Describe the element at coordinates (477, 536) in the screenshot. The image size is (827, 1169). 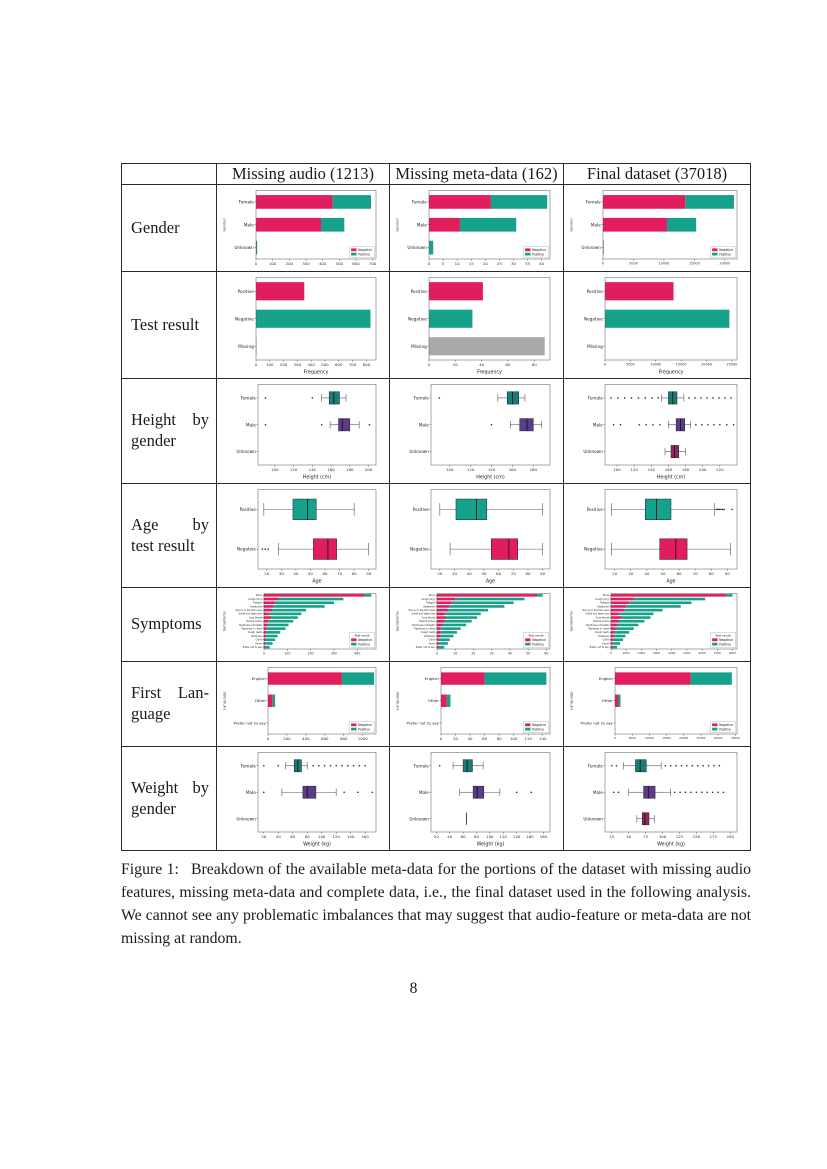
I see `chart-age-missing-meta: 20 30 40 50 60 70 80 90 Age Positive Negative` at that location.